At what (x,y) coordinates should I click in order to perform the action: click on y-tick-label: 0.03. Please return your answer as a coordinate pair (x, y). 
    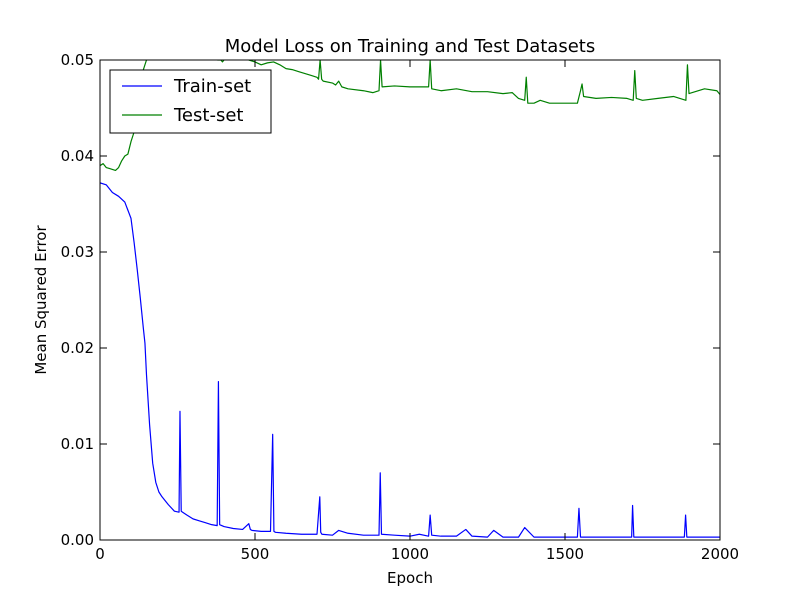
    Looking at the image, I should click on (77, 252).